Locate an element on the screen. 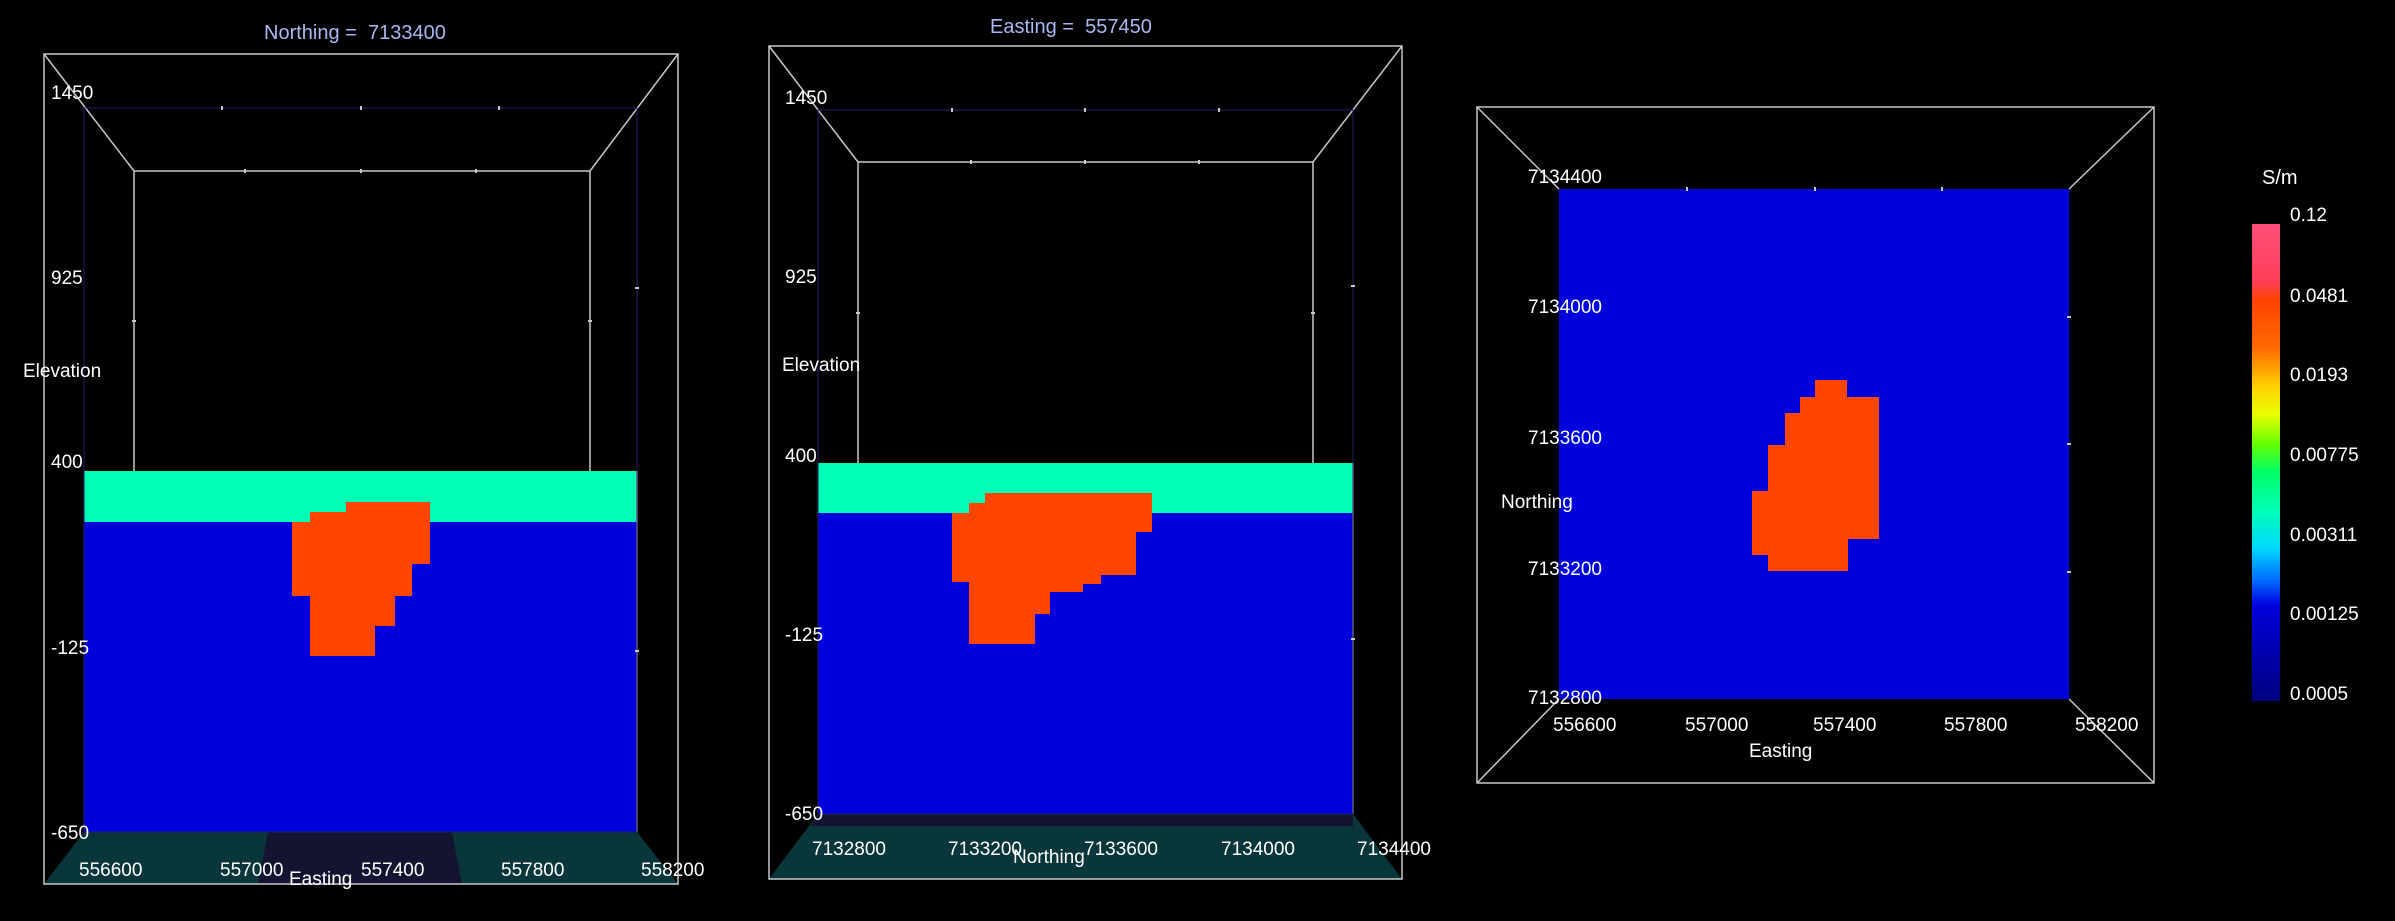  x-axis-label: Northing is located at coordinates (1049, 857).